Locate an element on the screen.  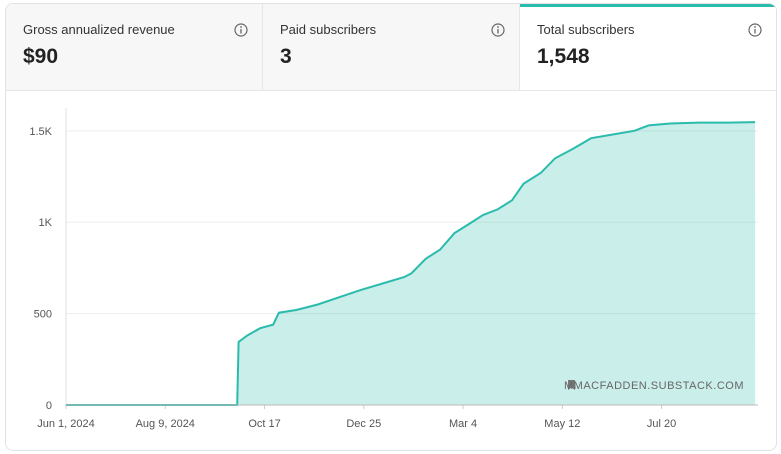
bookmark-icon is located at coordinates (571, 385).